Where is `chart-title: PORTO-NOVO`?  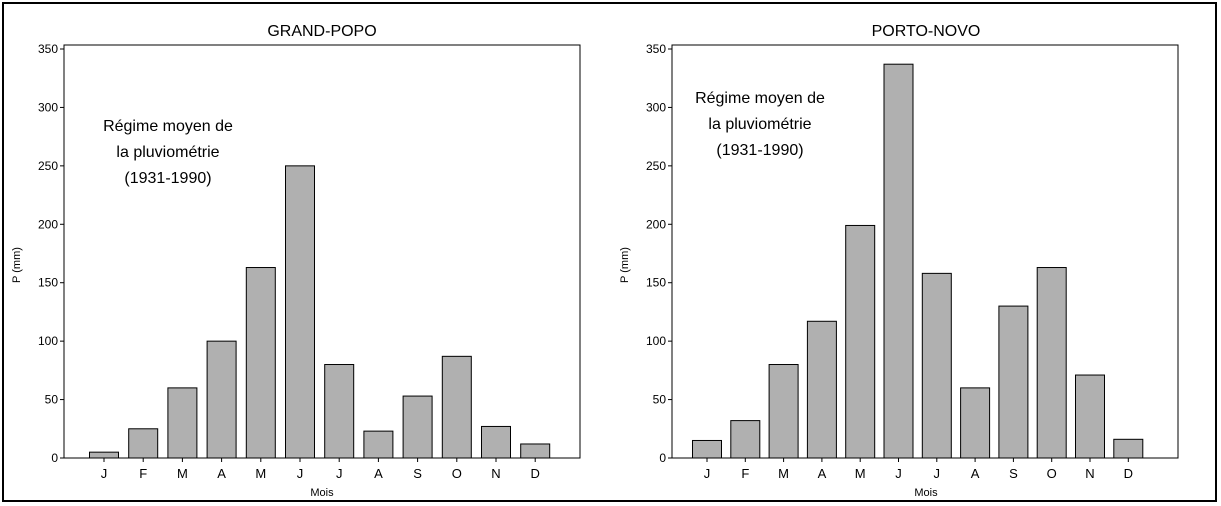
chart-title: PORTO-NOVO is located at coordinates (926, 31).